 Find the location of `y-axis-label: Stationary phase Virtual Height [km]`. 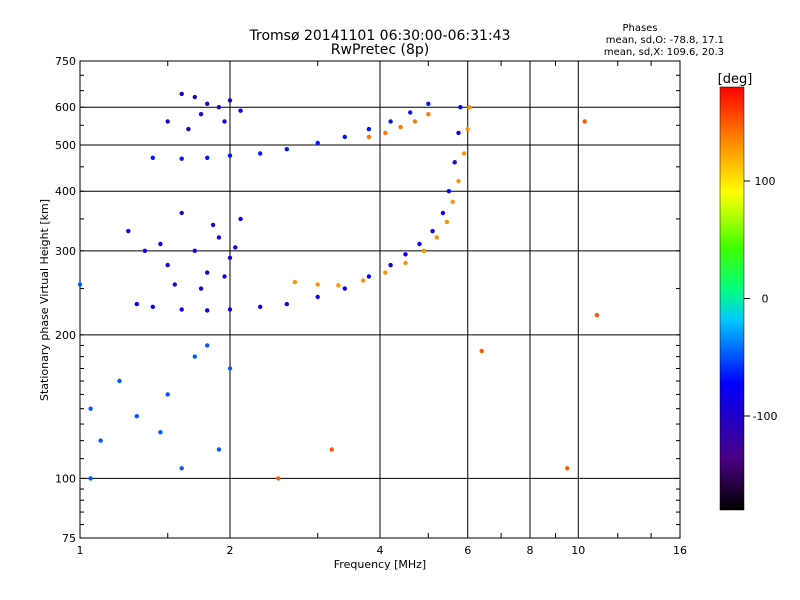

y-axis-label: Stationary phase Virtual Height [km] is located at coordinates (44, 300).